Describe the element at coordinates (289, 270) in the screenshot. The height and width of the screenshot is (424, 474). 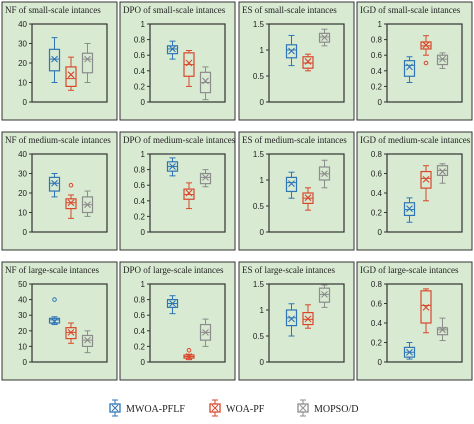
I see `panel-title: ES of large-scale intances` at that location.